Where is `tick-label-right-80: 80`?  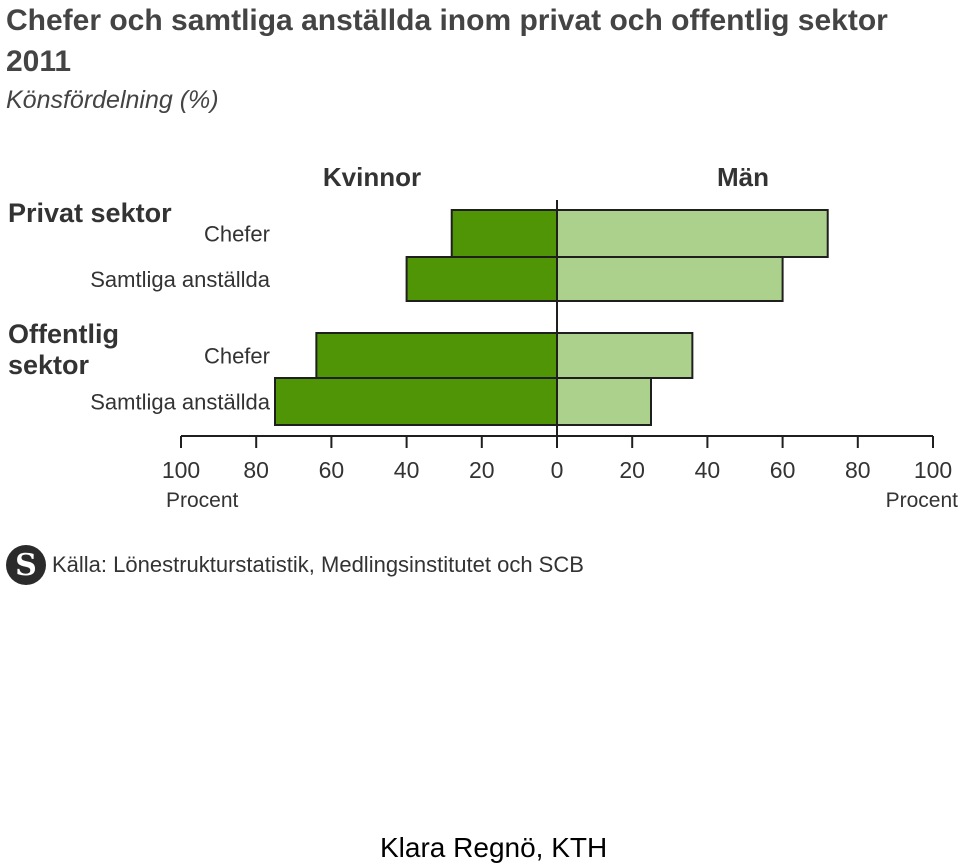 tick-label-right-80: 80 is located at coordinates (858, 470).